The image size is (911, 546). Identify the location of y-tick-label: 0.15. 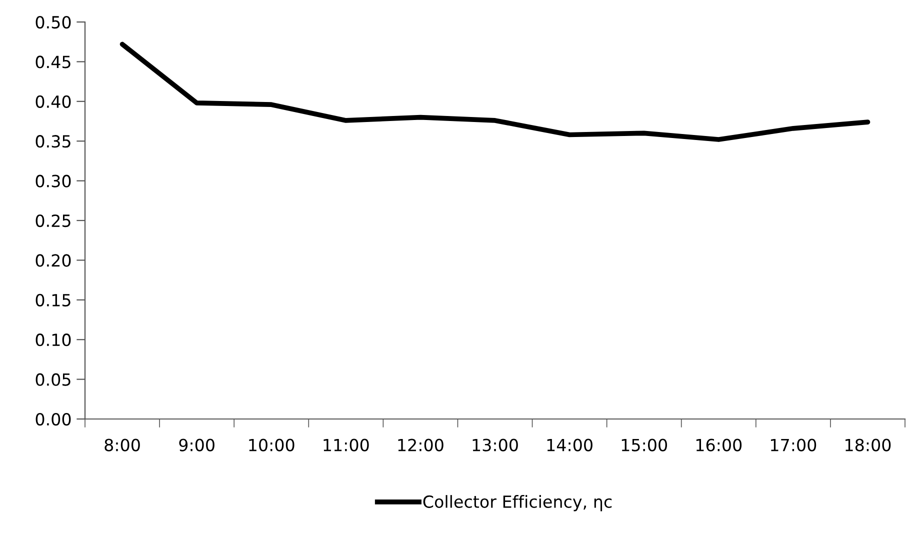
(53, 300).